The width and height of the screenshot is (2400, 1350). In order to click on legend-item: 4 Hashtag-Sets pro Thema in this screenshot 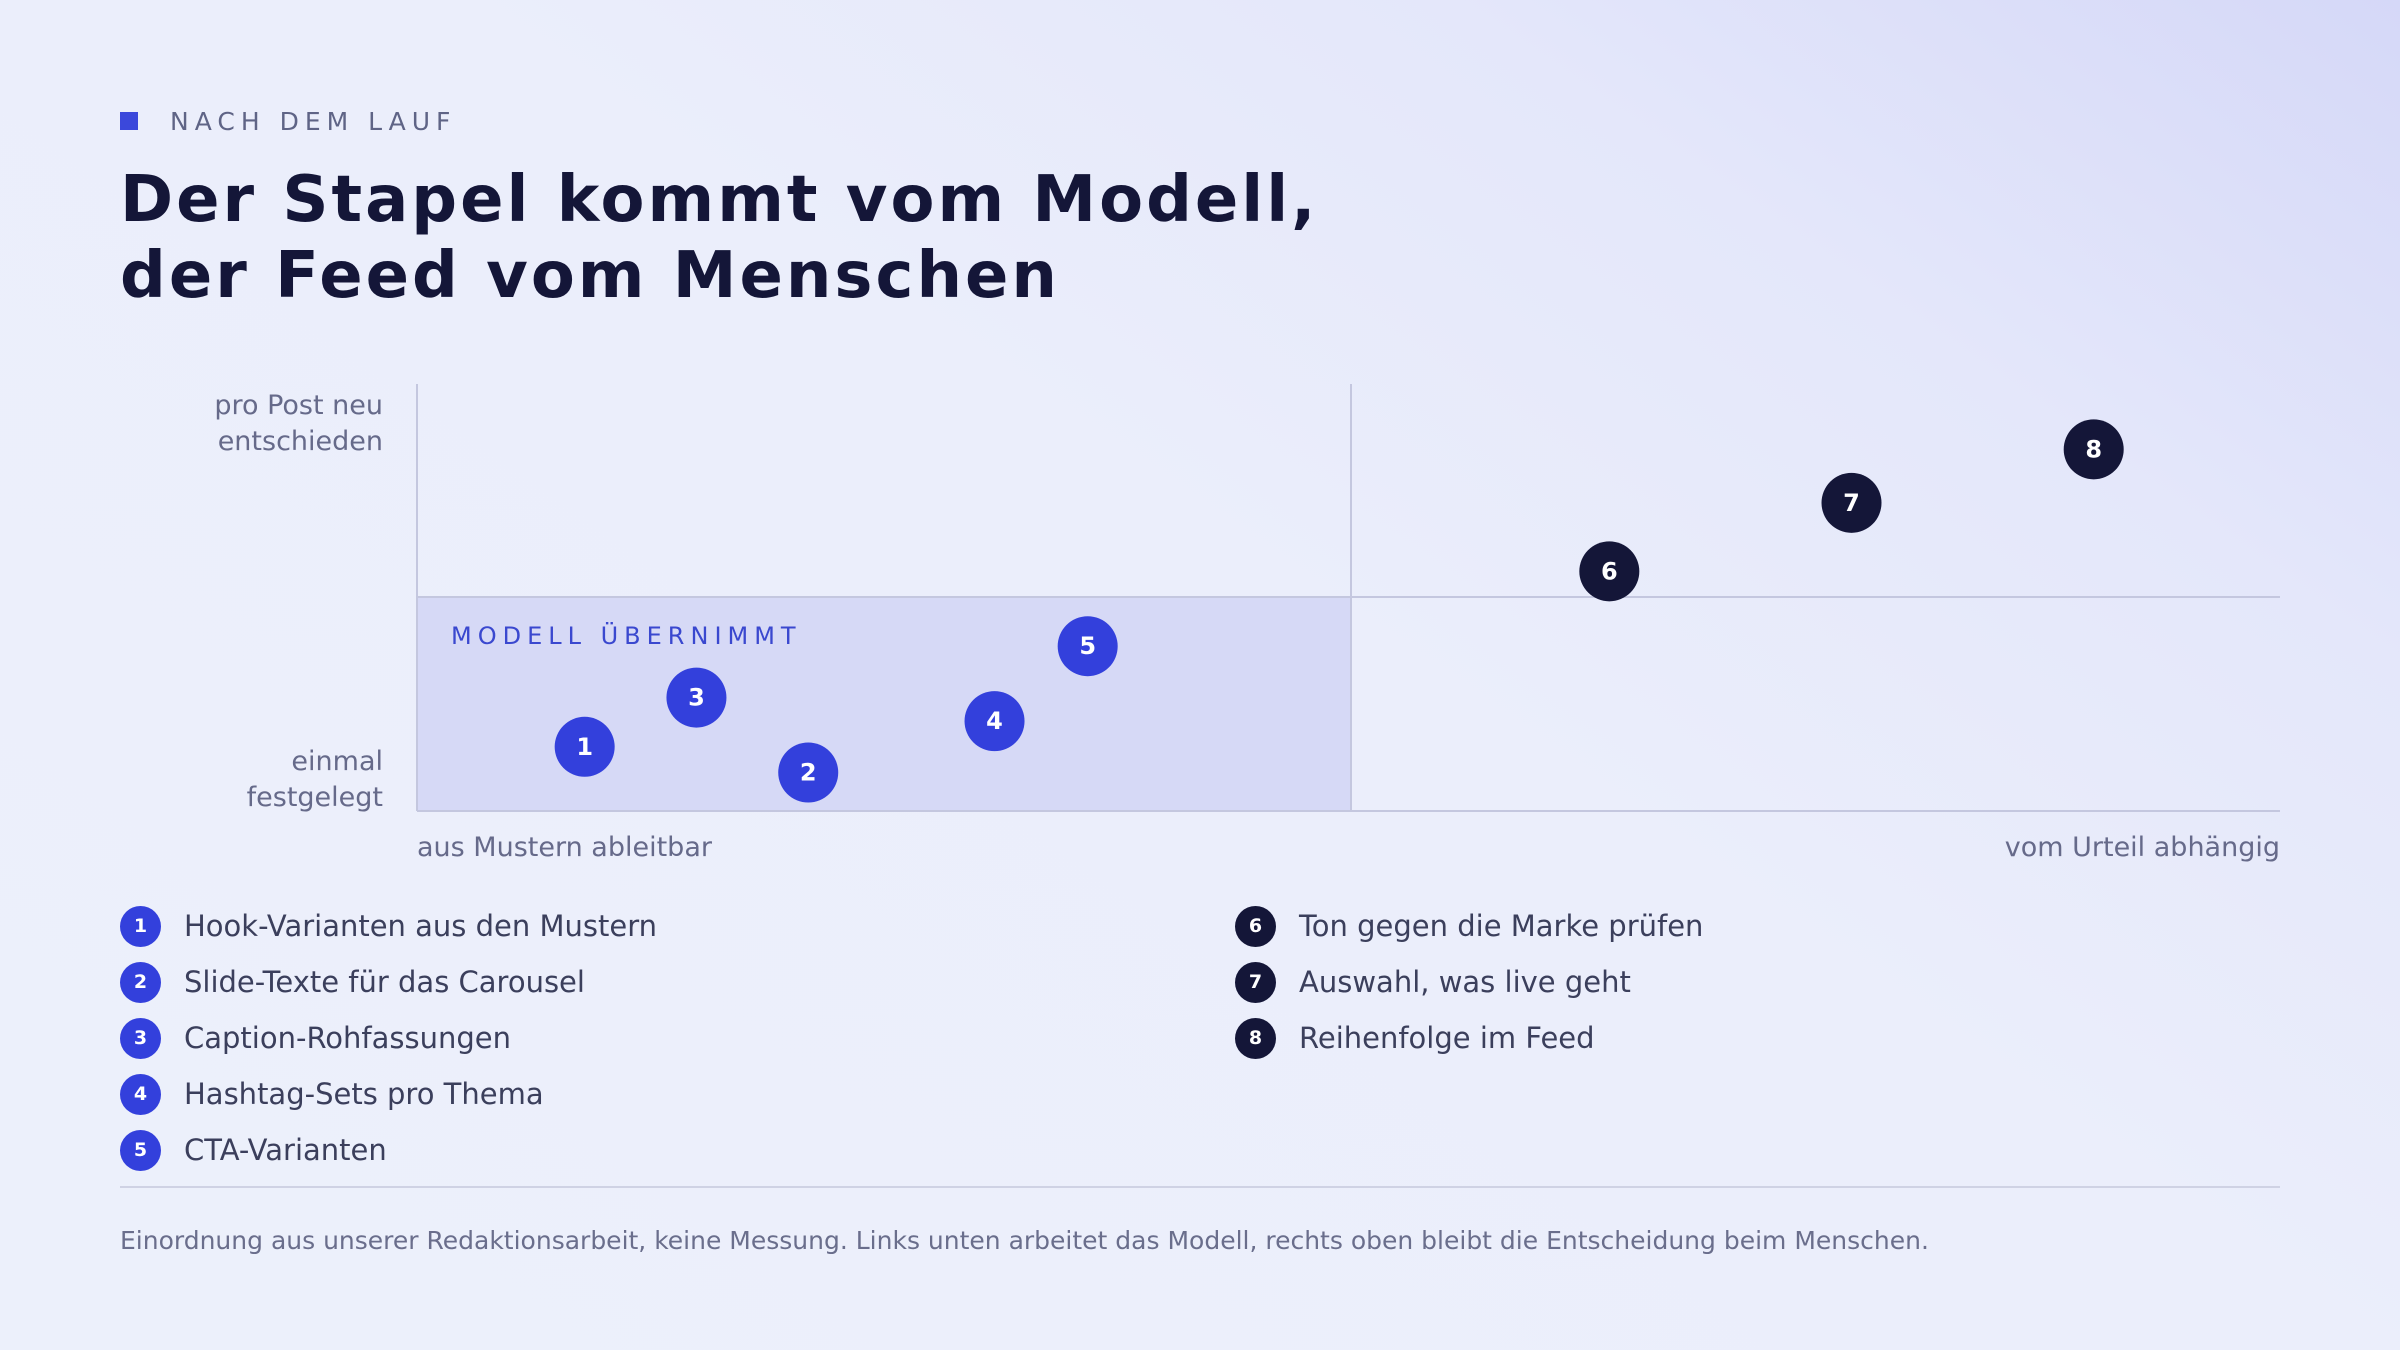, I will do `click(388, 1094)`.